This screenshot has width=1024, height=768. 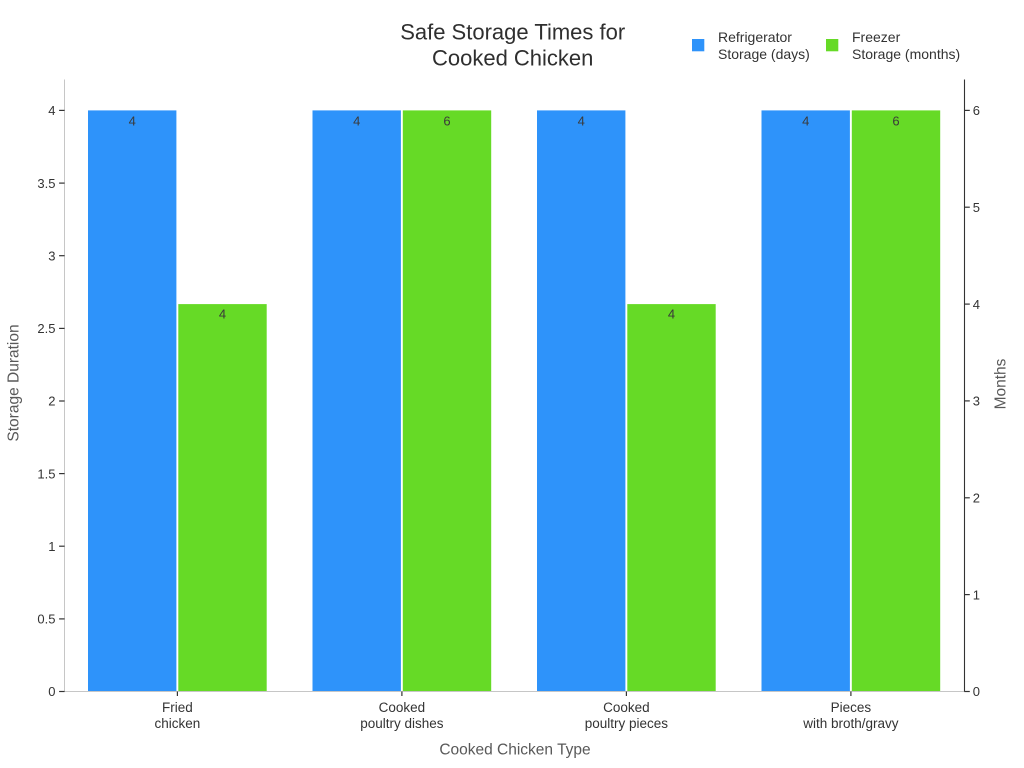 I want to click on svg-text: poultry dishes, so click(x=402, y=723).